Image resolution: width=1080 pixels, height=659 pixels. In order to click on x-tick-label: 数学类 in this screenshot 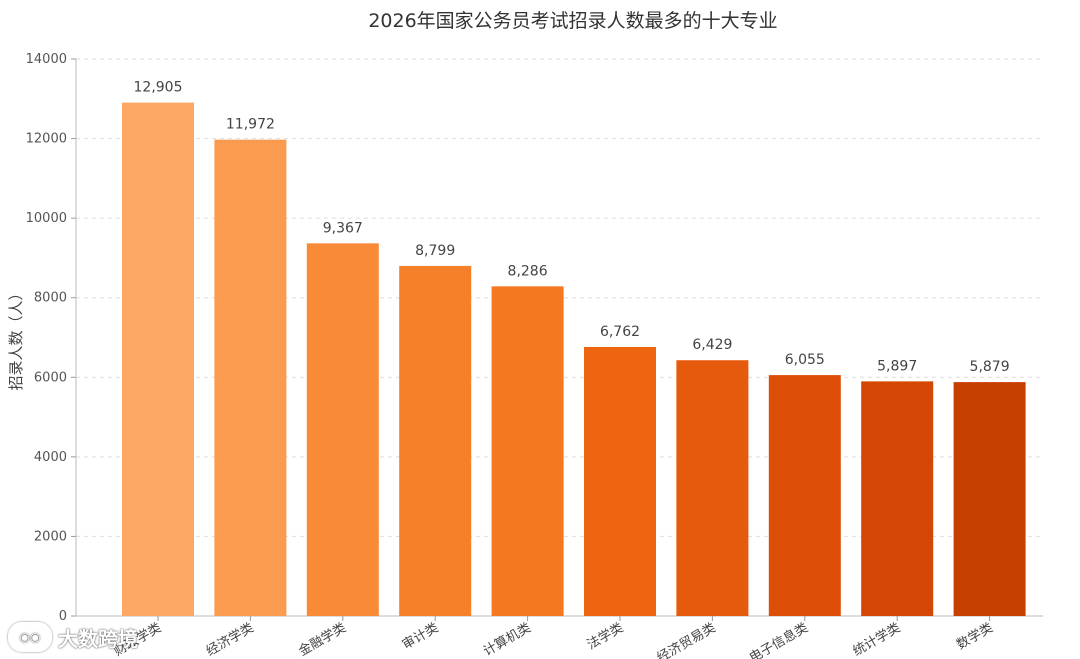, I will do `click(975, 636)`.